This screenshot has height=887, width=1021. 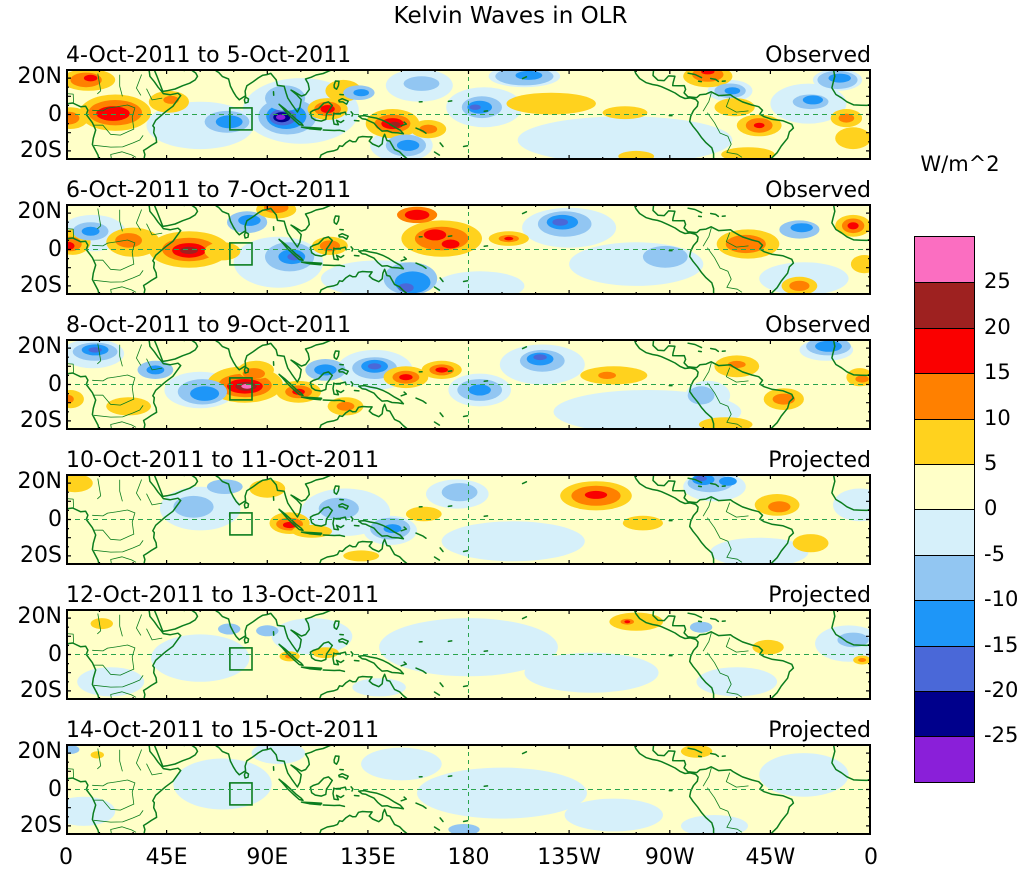 What do you see at coordinates (770, 857) in the screenshot?
I see `xtick-45w: 45W` at bounding box center [770, 857].